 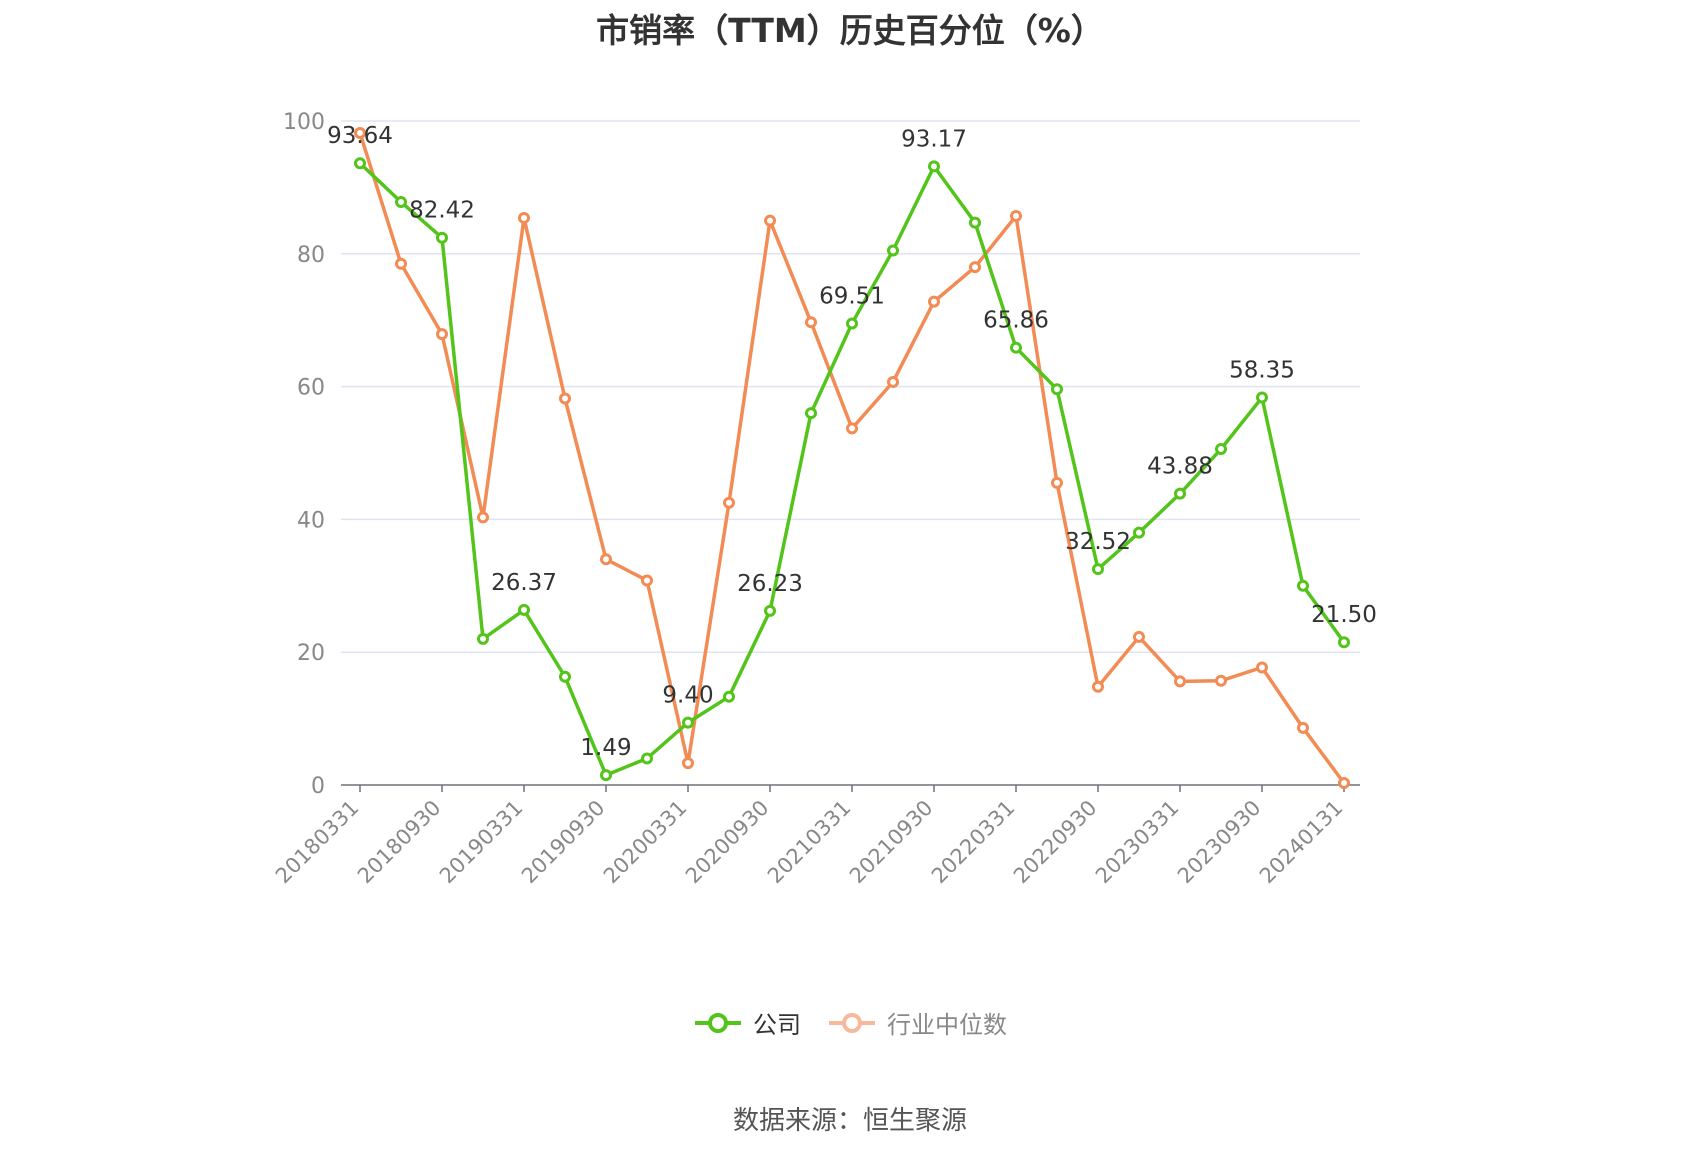 What do you see at coordinates (311, 520) in the screenshot?
I see `y-tick-label: 40` at bounding box center [311, 520].